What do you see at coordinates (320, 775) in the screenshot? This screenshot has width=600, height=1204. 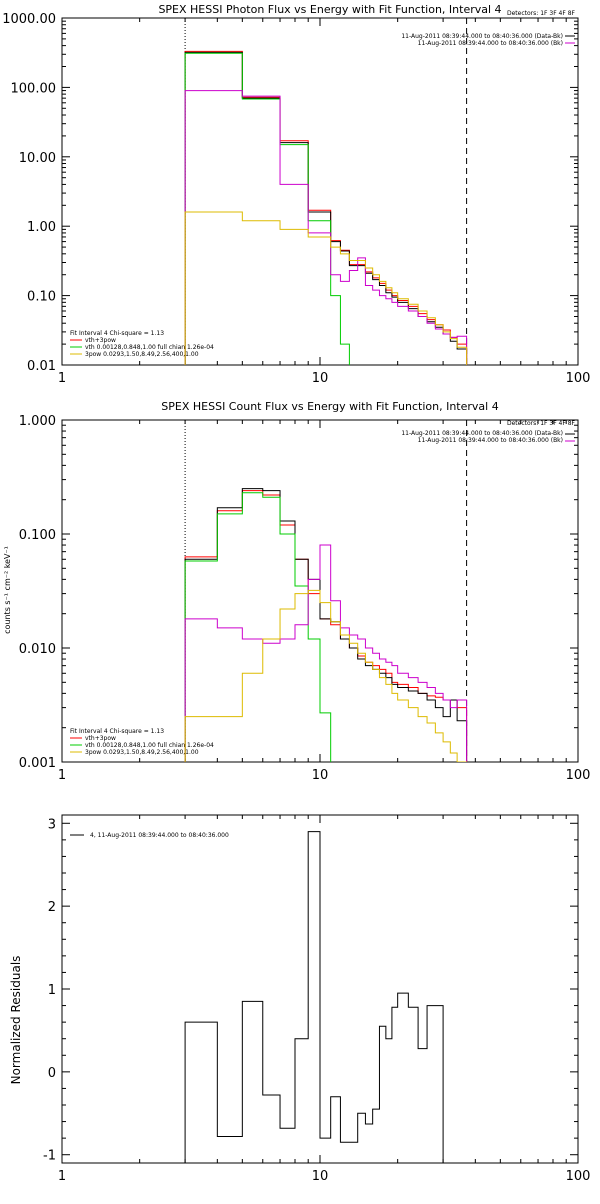 I see `count-flux-x-tick-label: 10` at bounding box center [320, 775].